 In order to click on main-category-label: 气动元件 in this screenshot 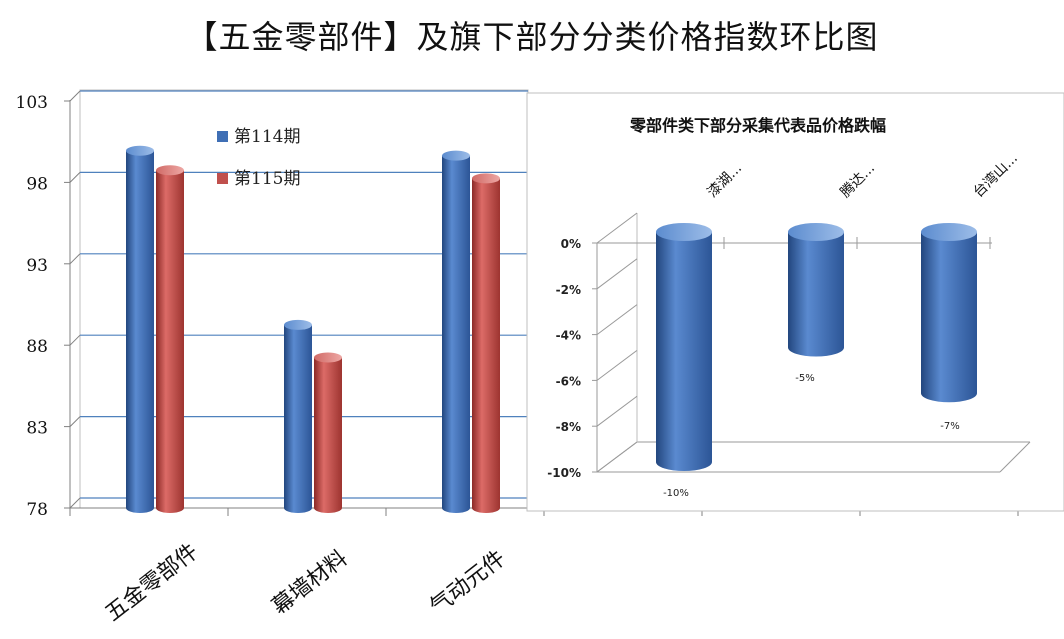, I will do `click(468, 583)`.